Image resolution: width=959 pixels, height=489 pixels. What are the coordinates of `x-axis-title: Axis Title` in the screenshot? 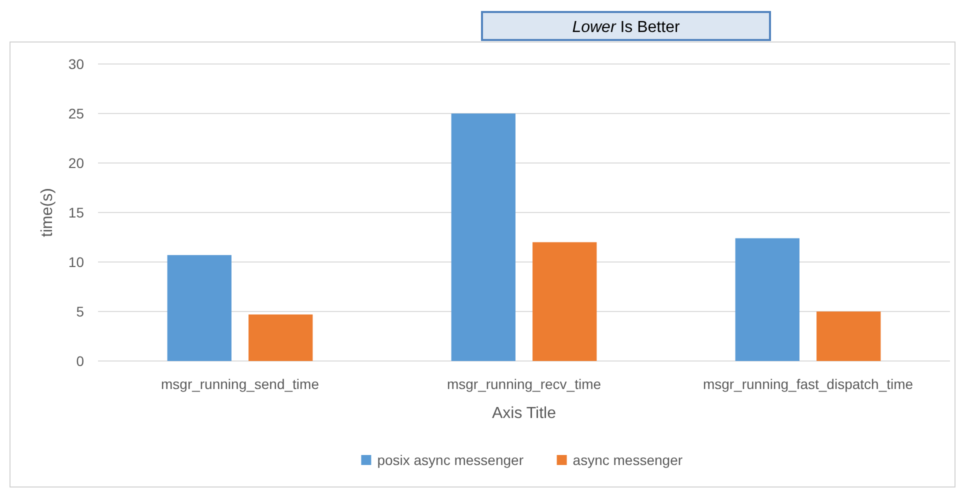 It's located at (524, 413).